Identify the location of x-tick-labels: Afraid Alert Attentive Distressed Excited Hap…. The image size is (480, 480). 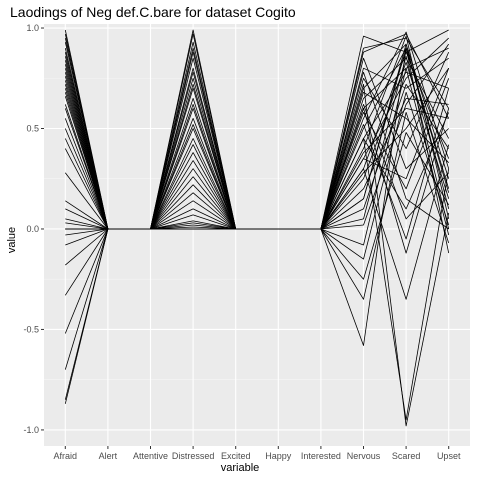
(257, 456).